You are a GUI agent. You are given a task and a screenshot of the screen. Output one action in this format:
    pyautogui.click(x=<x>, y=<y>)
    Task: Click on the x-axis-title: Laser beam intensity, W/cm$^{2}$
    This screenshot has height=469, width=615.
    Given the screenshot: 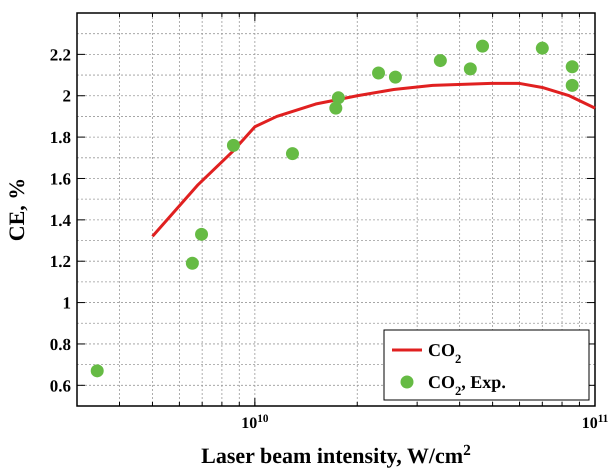 What is the action you would take?
    pyautogui.click(x=336, y=455)
    